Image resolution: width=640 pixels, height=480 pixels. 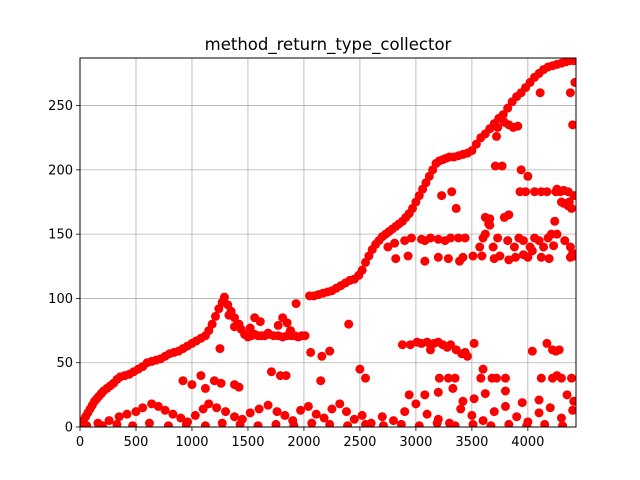 What do you see at coordinates (80, 442) in the screenshot?
I see `x-tick-label: 0` at bounding box center [80, 442].